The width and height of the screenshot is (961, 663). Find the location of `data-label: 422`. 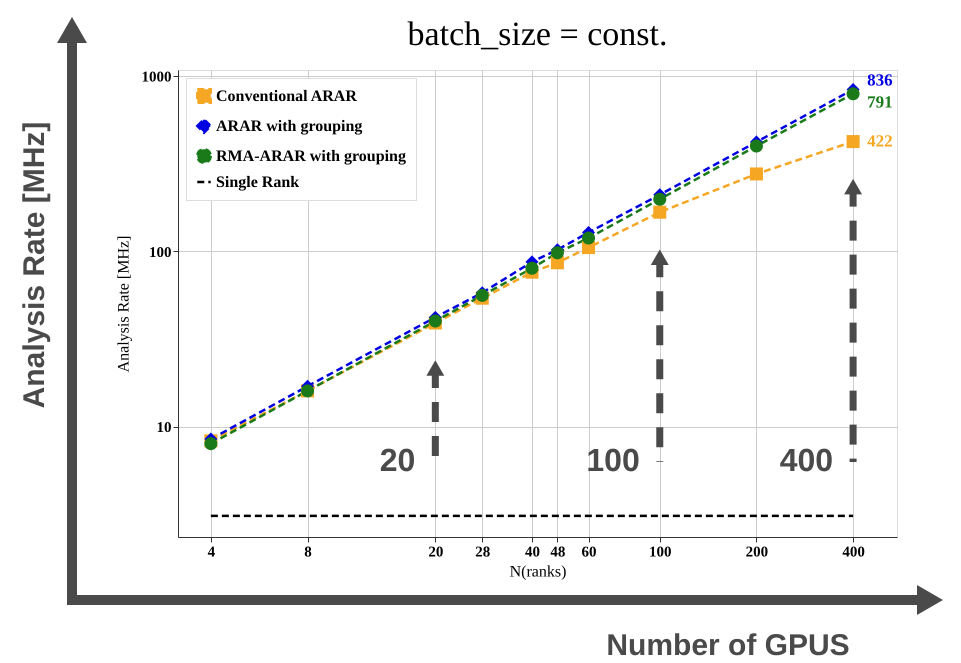

data-label: 422 is located at coordinates (880, 141).